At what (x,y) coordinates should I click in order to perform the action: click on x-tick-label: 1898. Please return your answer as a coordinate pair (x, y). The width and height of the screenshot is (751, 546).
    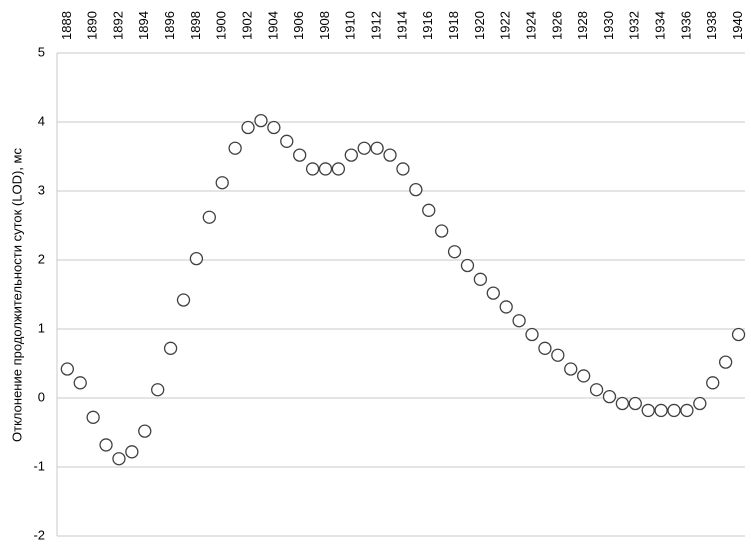
    Looking at the image, I should click on (195, 25).